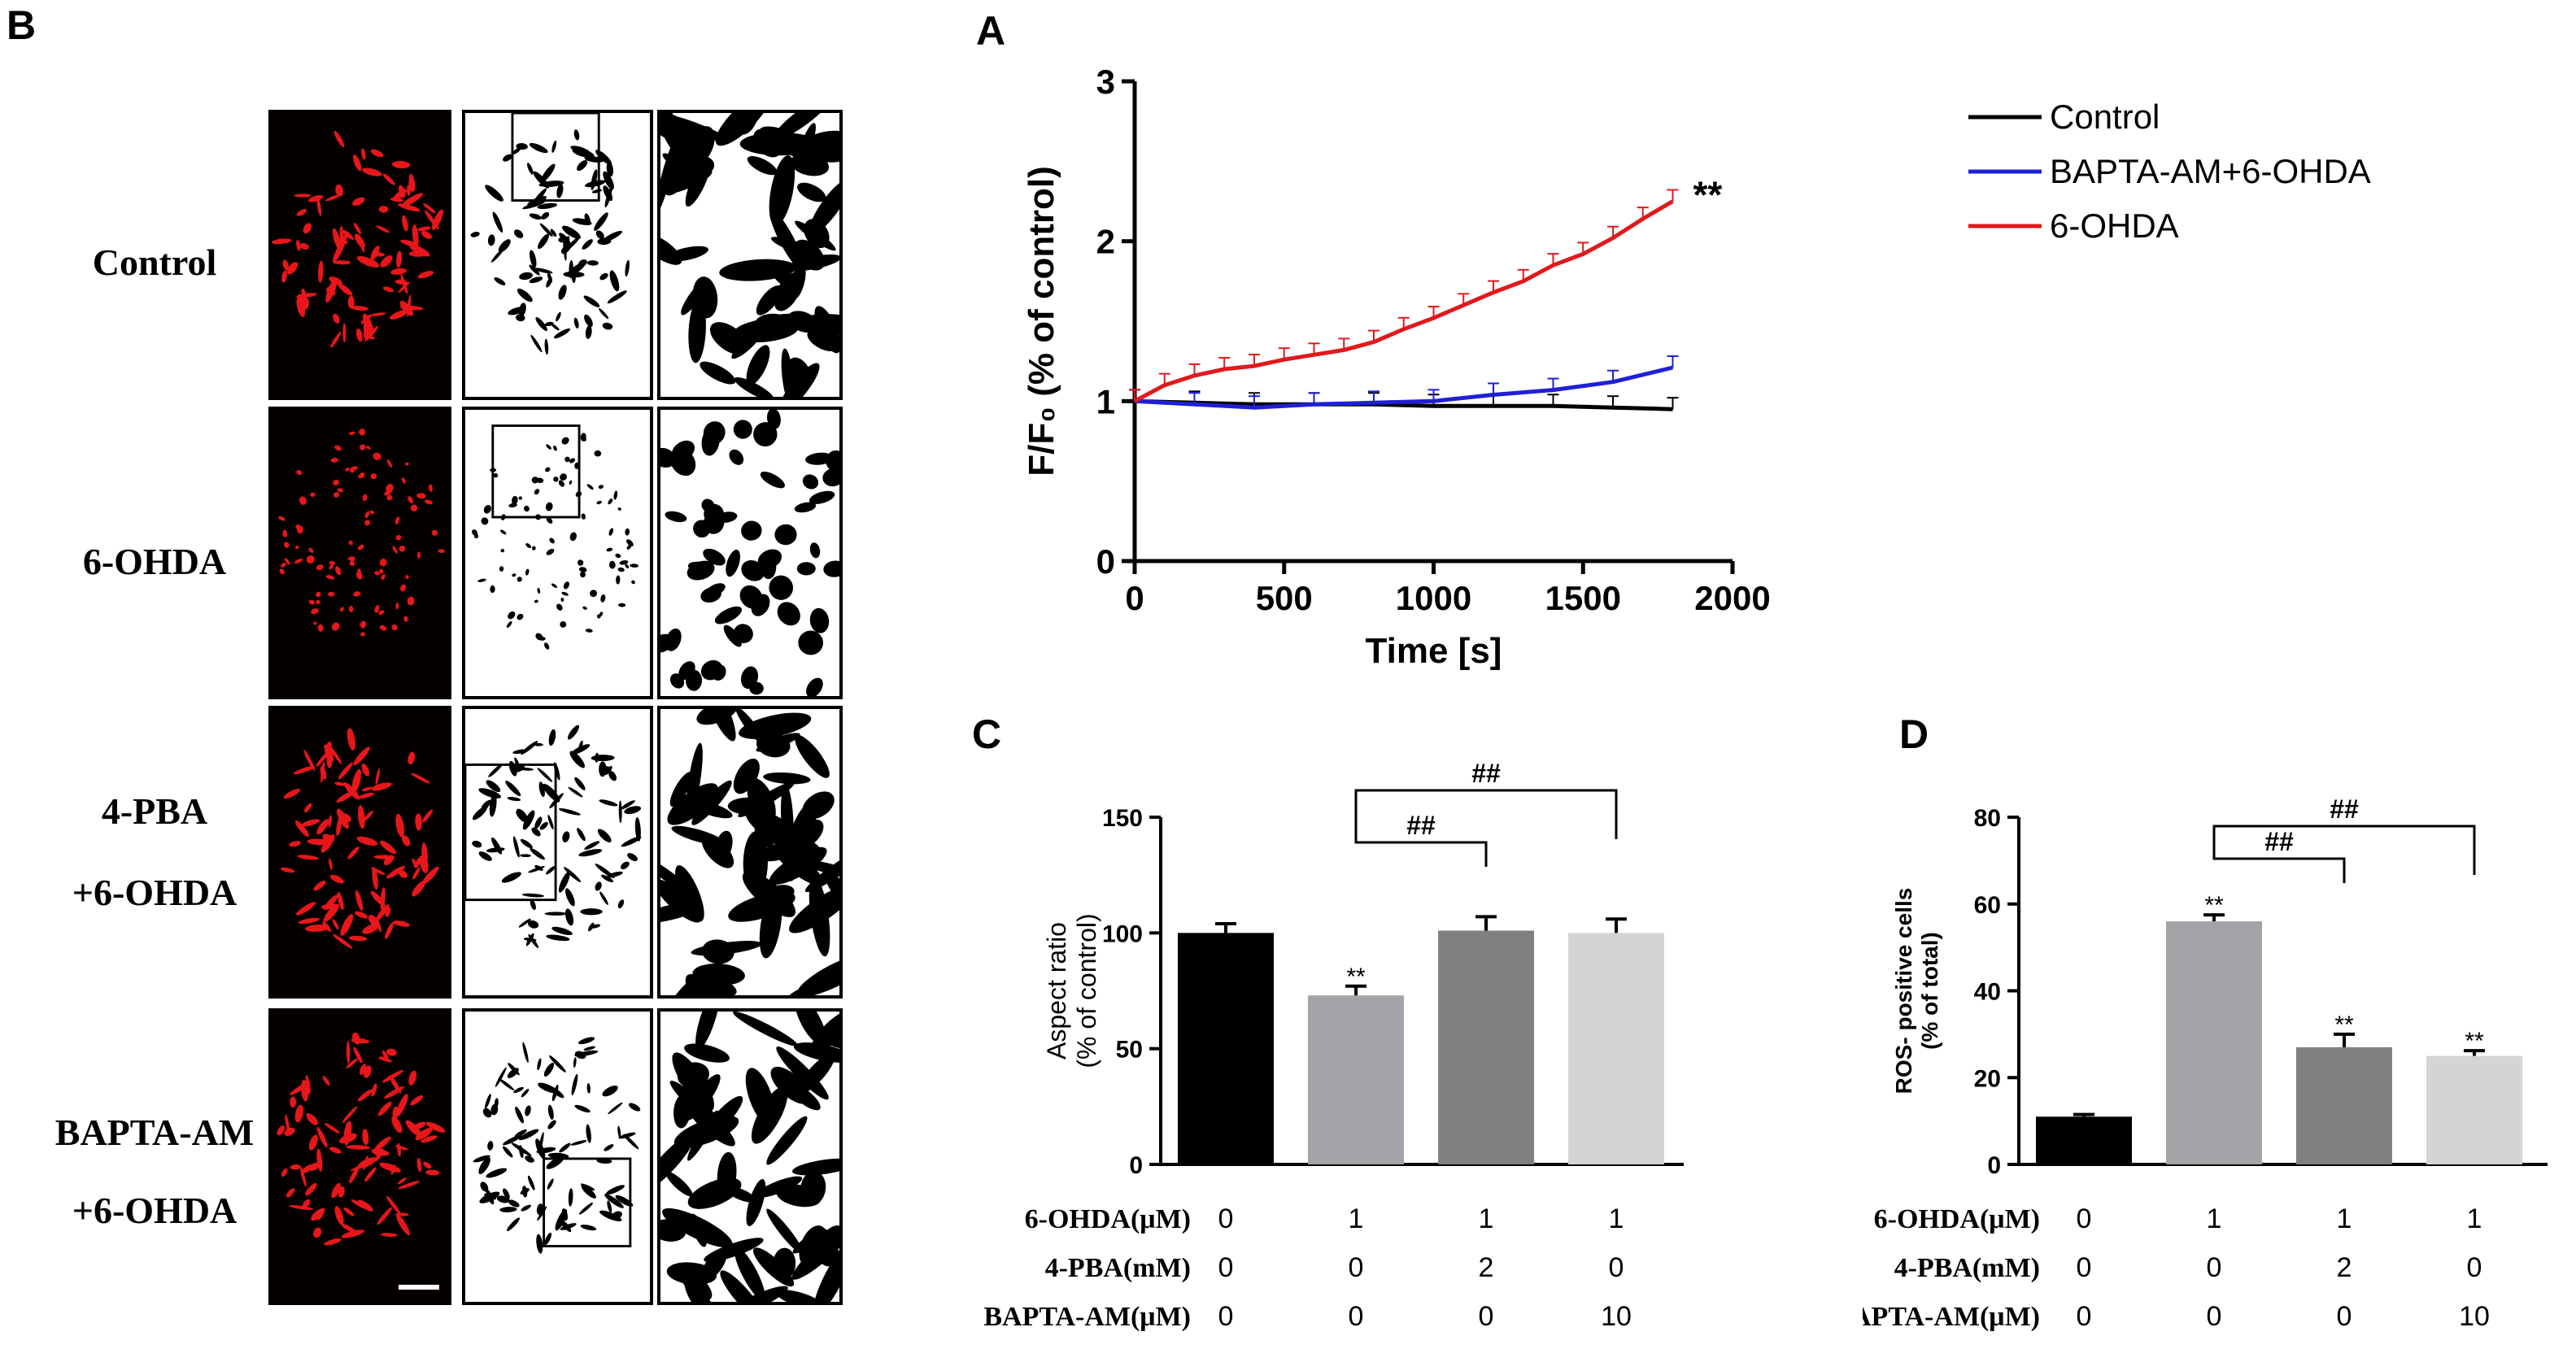 The height and width of the screenshot is (1362, 2576). Describe the element at coordinates (1403, 404) in the screenshot. I see `a-series-line-control` at that location.